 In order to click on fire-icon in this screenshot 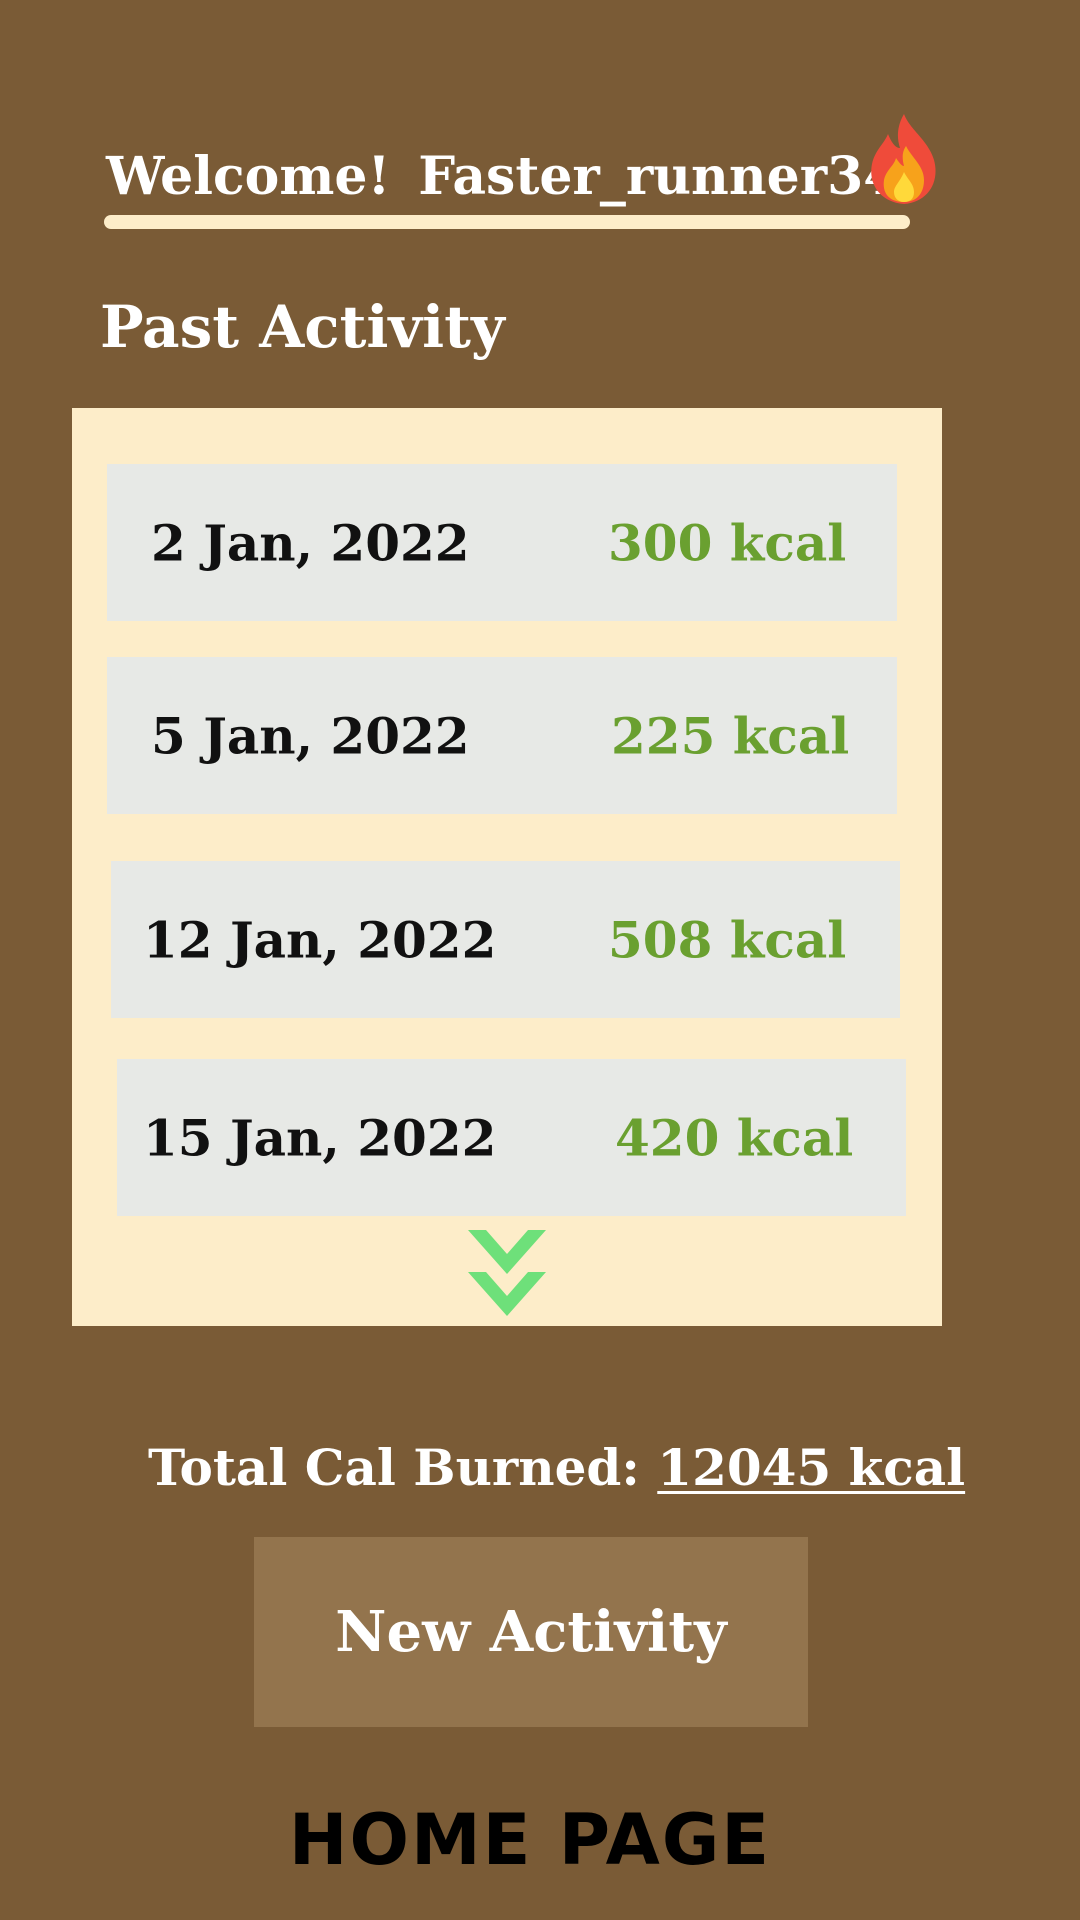, I will do `click(903, 159)`.